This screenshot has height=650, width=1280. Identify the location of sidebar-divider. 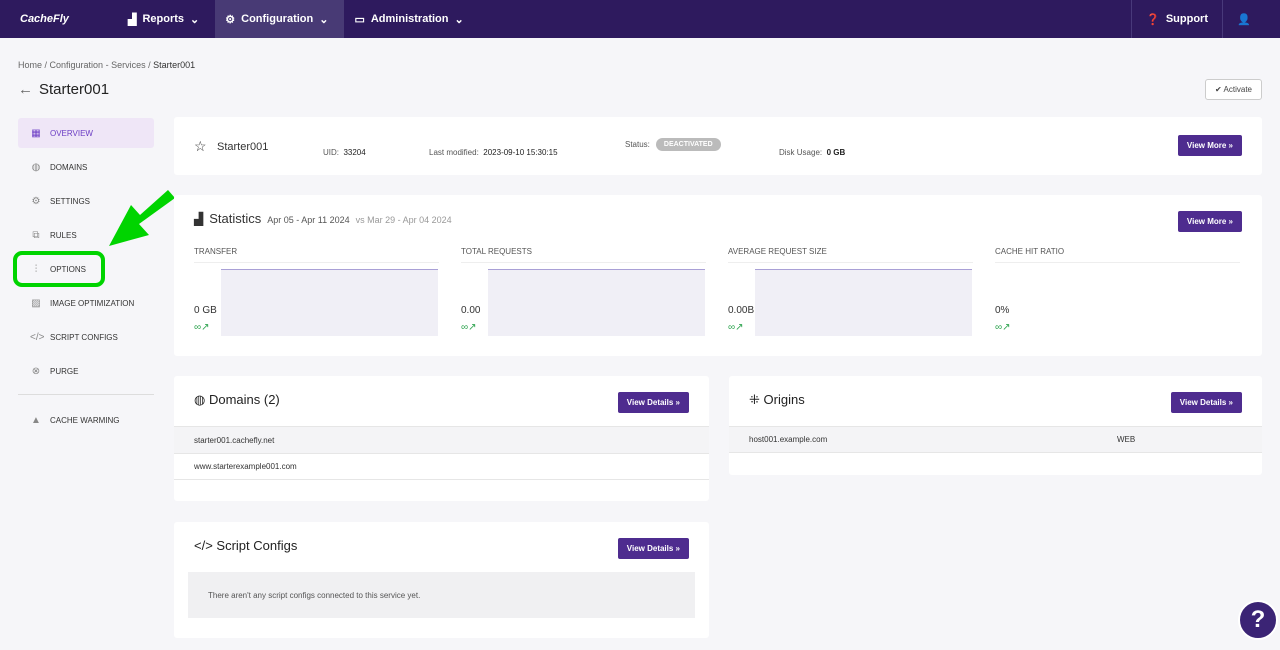
(86, 394).